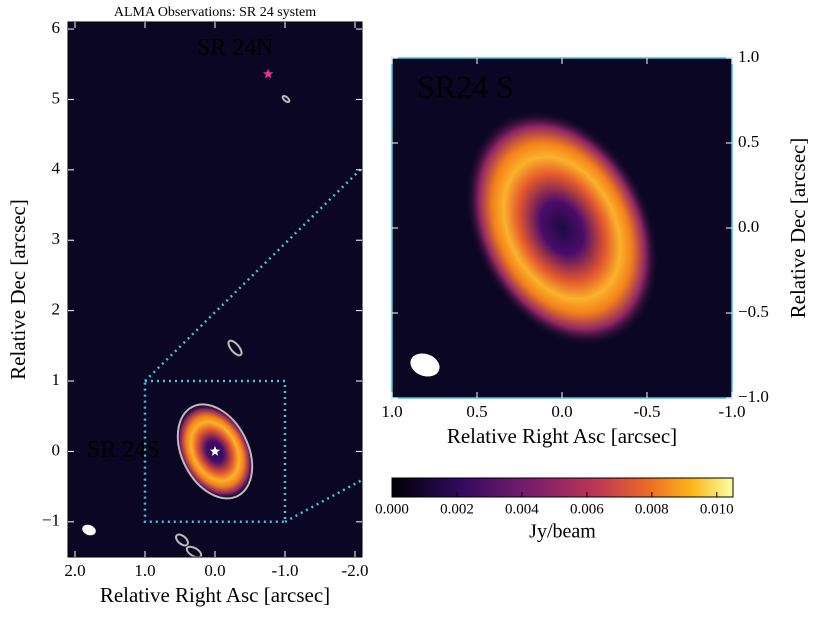 Image resolution: width=817 pixels, height=618 pixels. I want to click on y-tick-label: 6, so click(56, 27).